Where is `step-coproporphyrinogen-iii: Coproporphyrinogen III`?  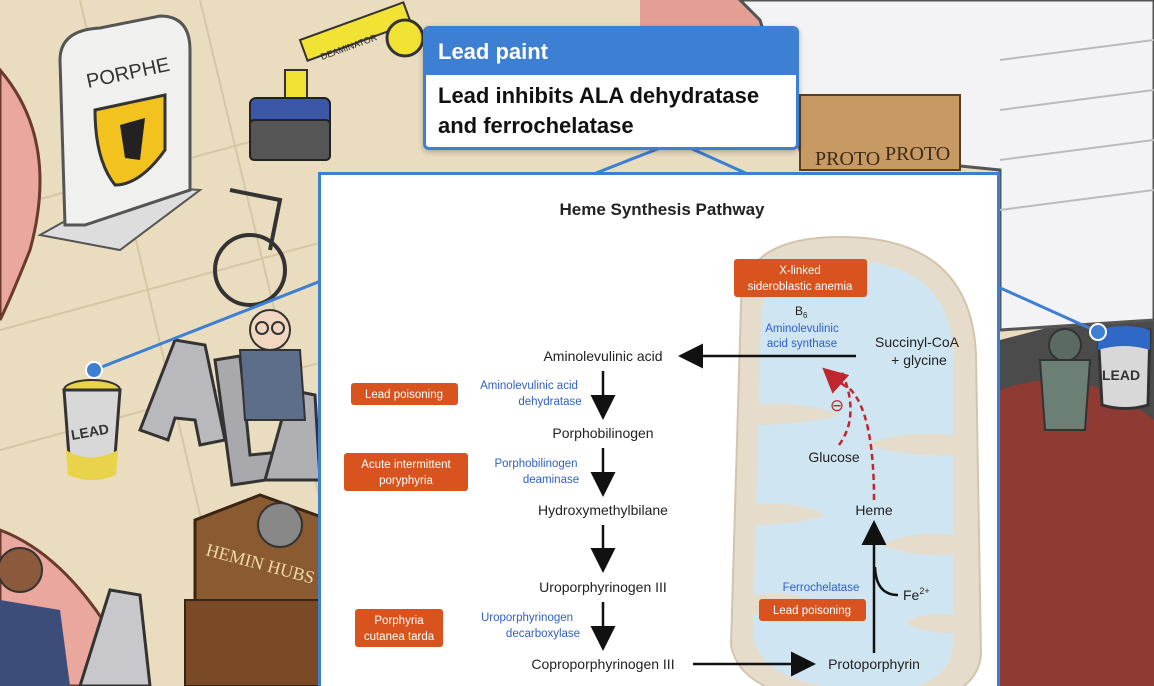 step-coproporphyrinogen-iii: Coproporphyrinogen III is located at coordinates (602, 664).